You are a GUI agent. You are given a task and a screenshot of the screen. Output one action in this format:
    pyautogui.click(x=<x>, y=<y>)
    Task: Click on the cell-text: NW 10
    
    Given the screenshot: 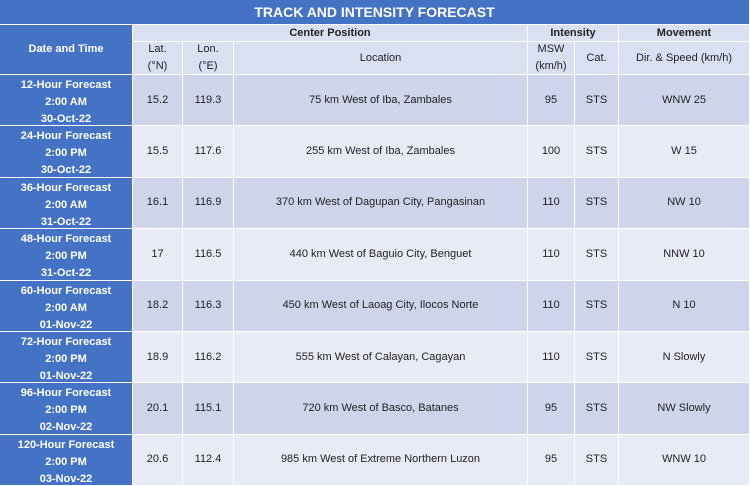 What is the action you would take?
    pyautogui.click(x=684, y=202)
    